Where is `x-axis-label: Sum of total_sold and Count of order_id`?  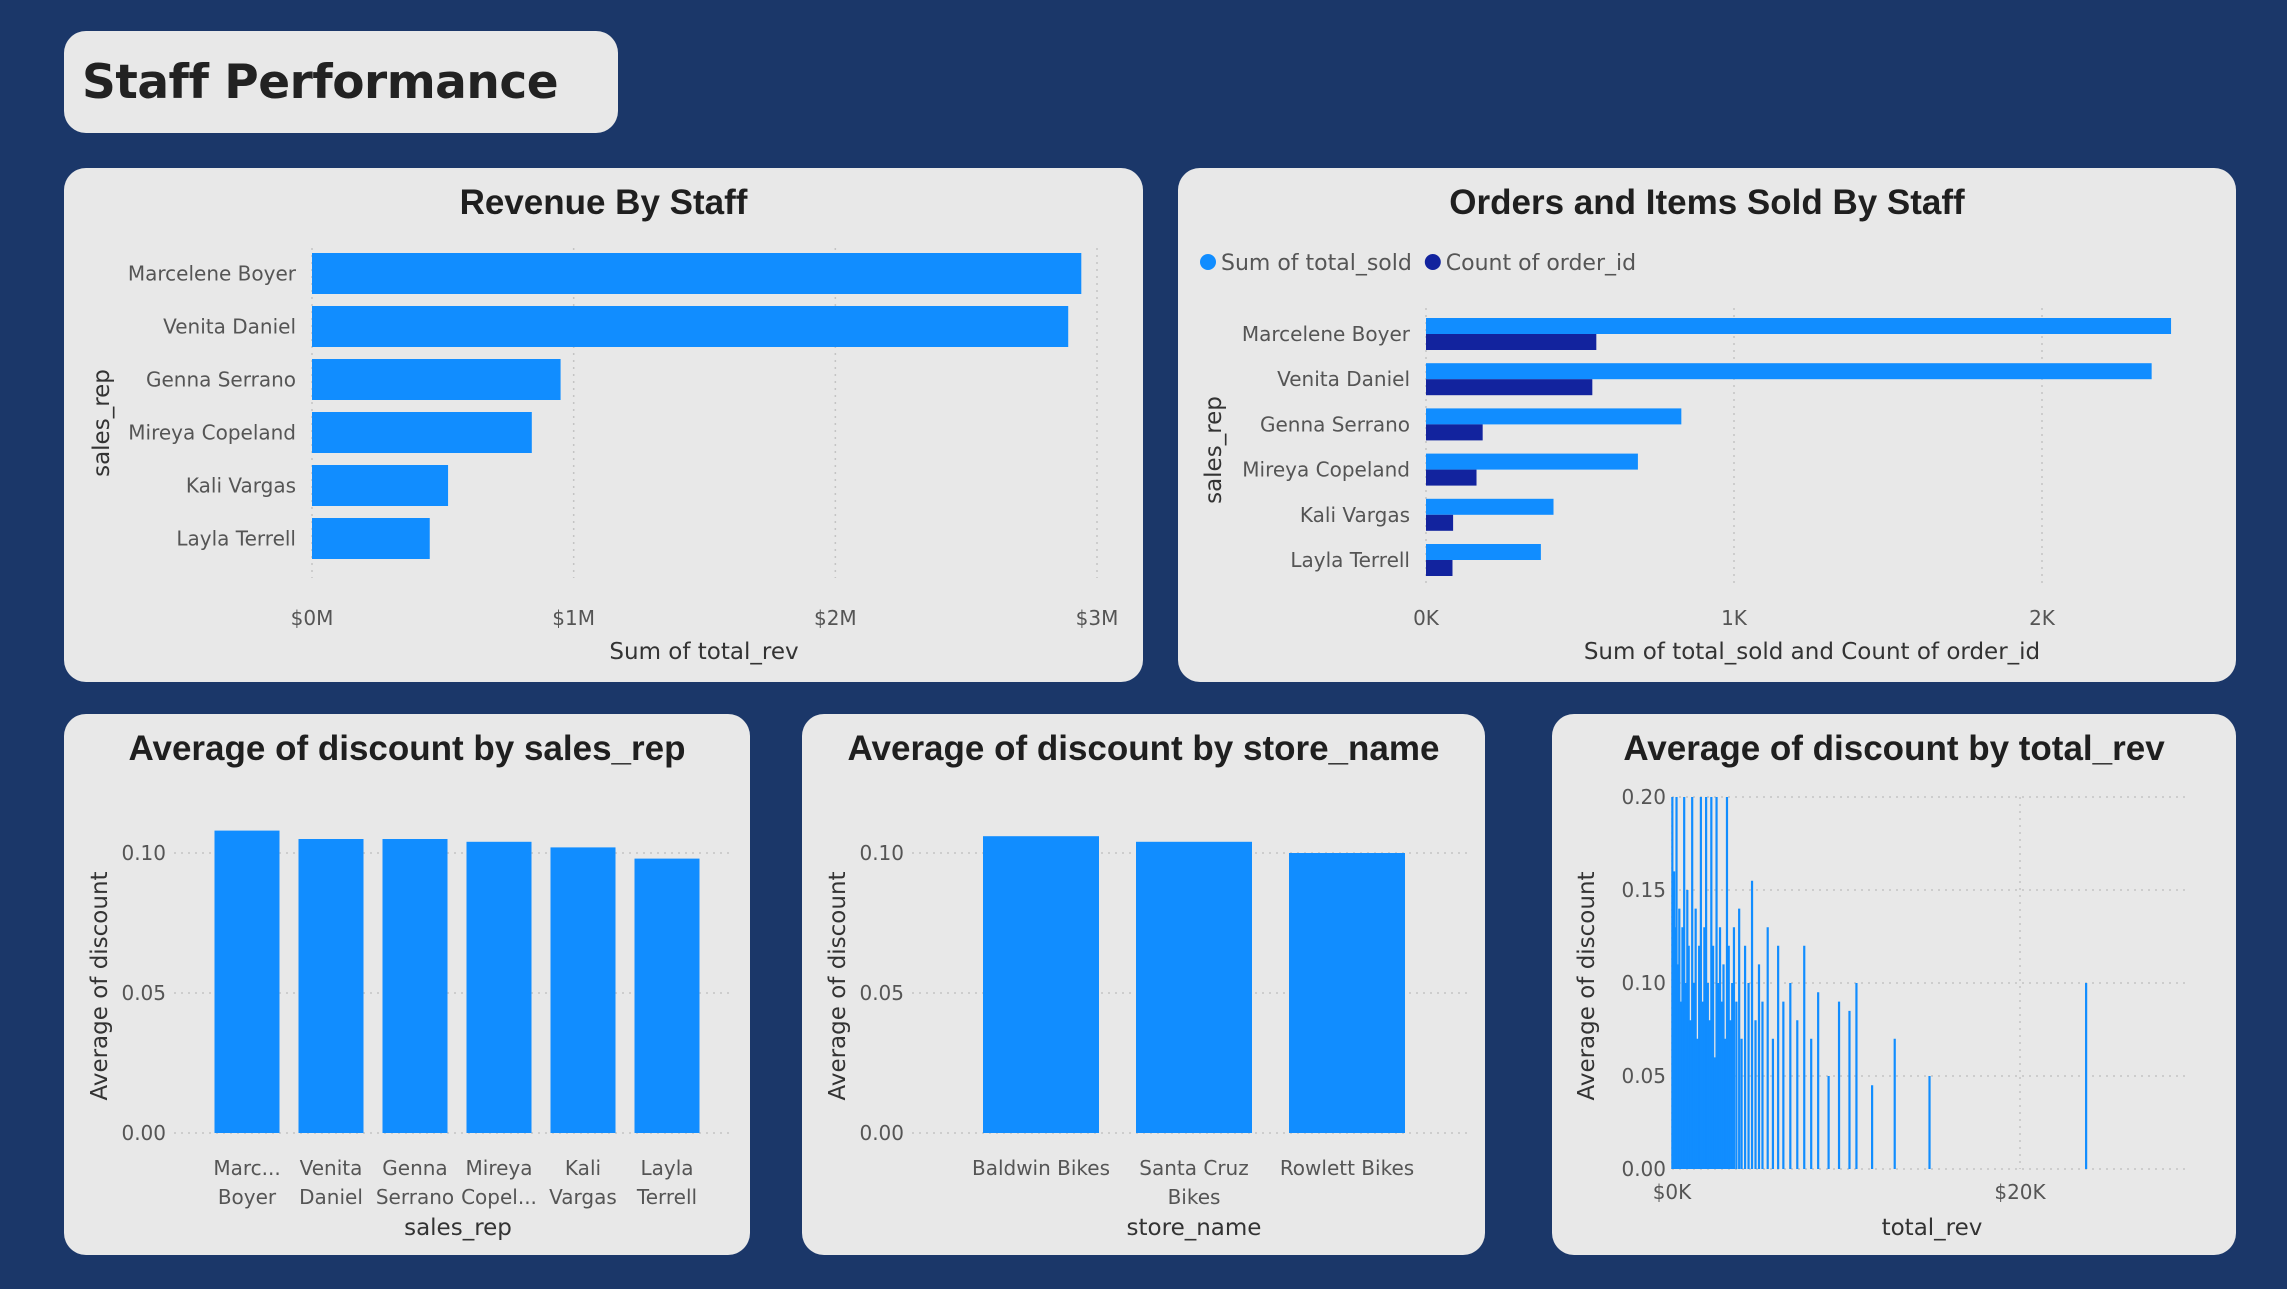 x-axis-label: Sum of total_sold and Count of order_id is located at coordinates (1812, 652).